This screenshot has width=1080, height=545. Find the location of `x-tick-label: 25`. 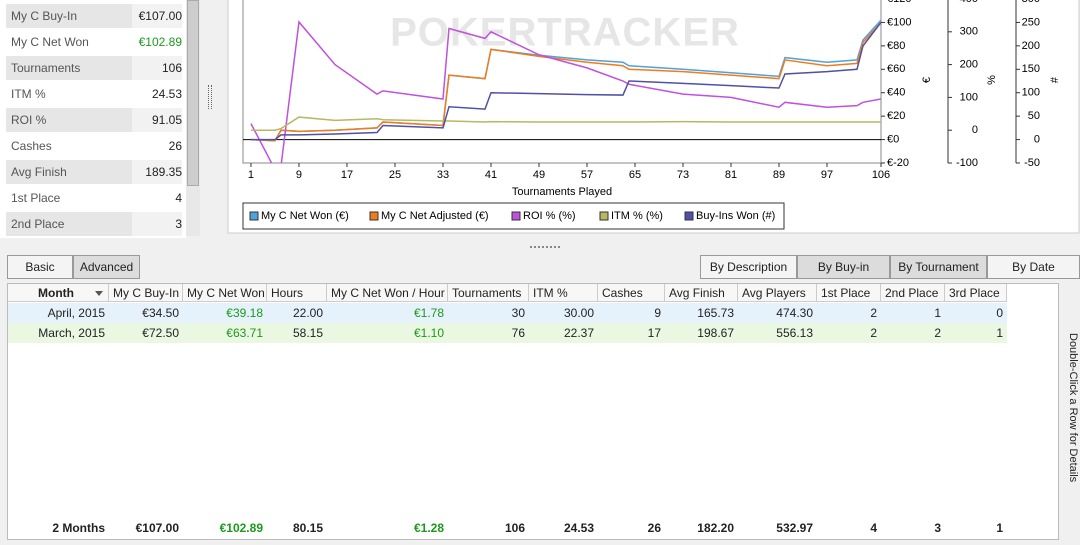

x-tick-label: 25 is located at coordinates (395, 175).